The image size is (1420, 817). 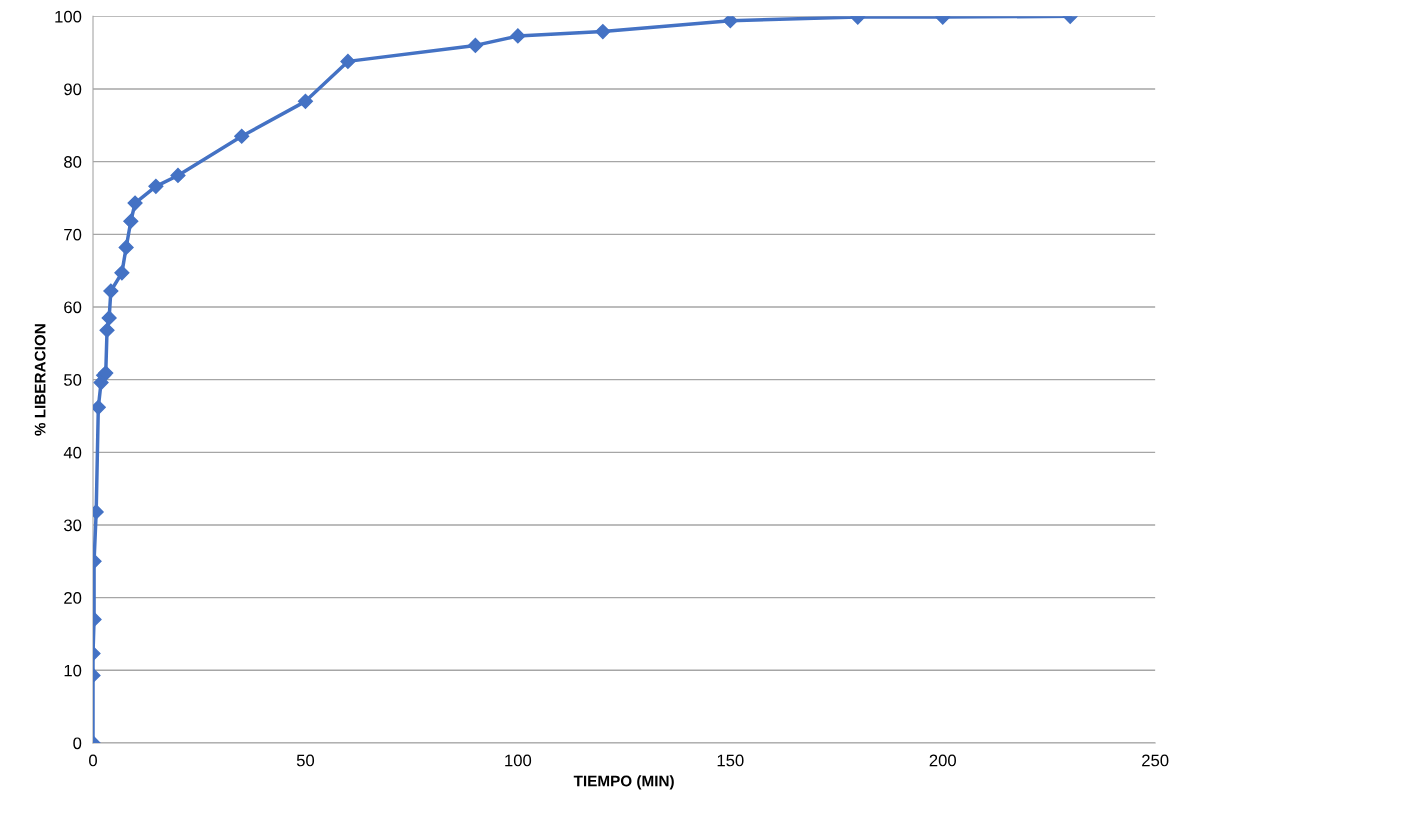 What do you see at coordinates (68, 16) in the screenshot?
I see `y-tick-label: 100` at bounding box center [68, 16].